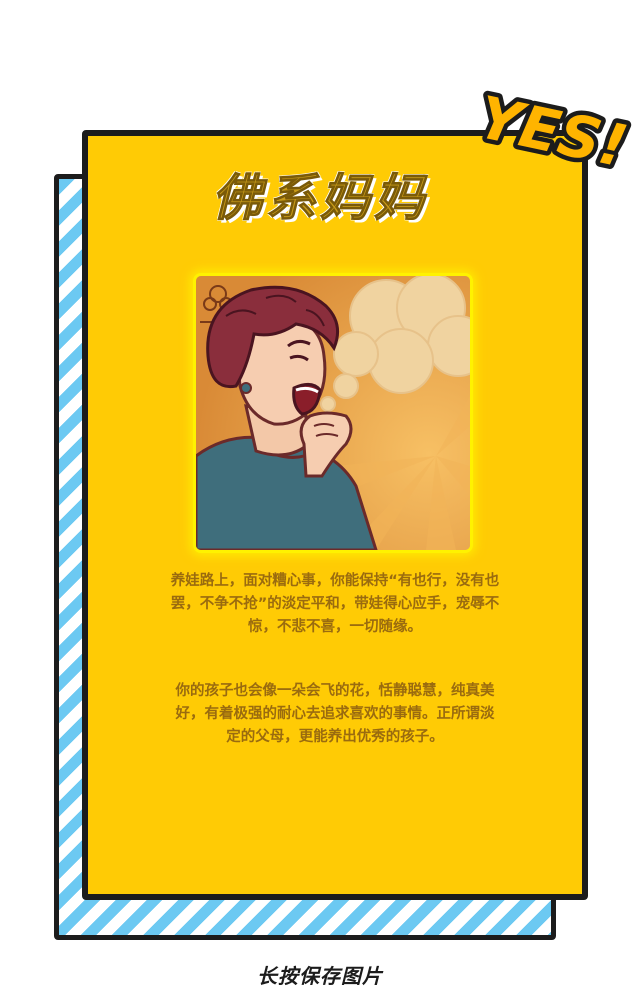 The width and height of the screenshot is (640, 1008). I want to click on yes-badge: YES!, so click(553, 132).